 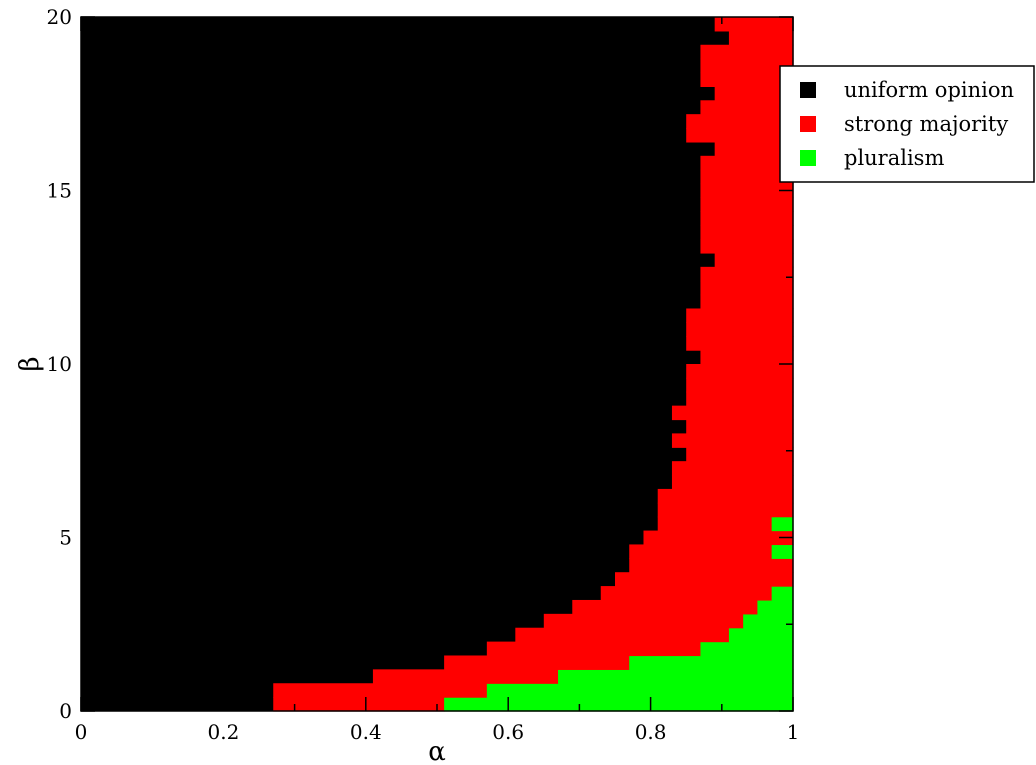 I want to click on x-tick-label: 0, so click(x=81, y=732).